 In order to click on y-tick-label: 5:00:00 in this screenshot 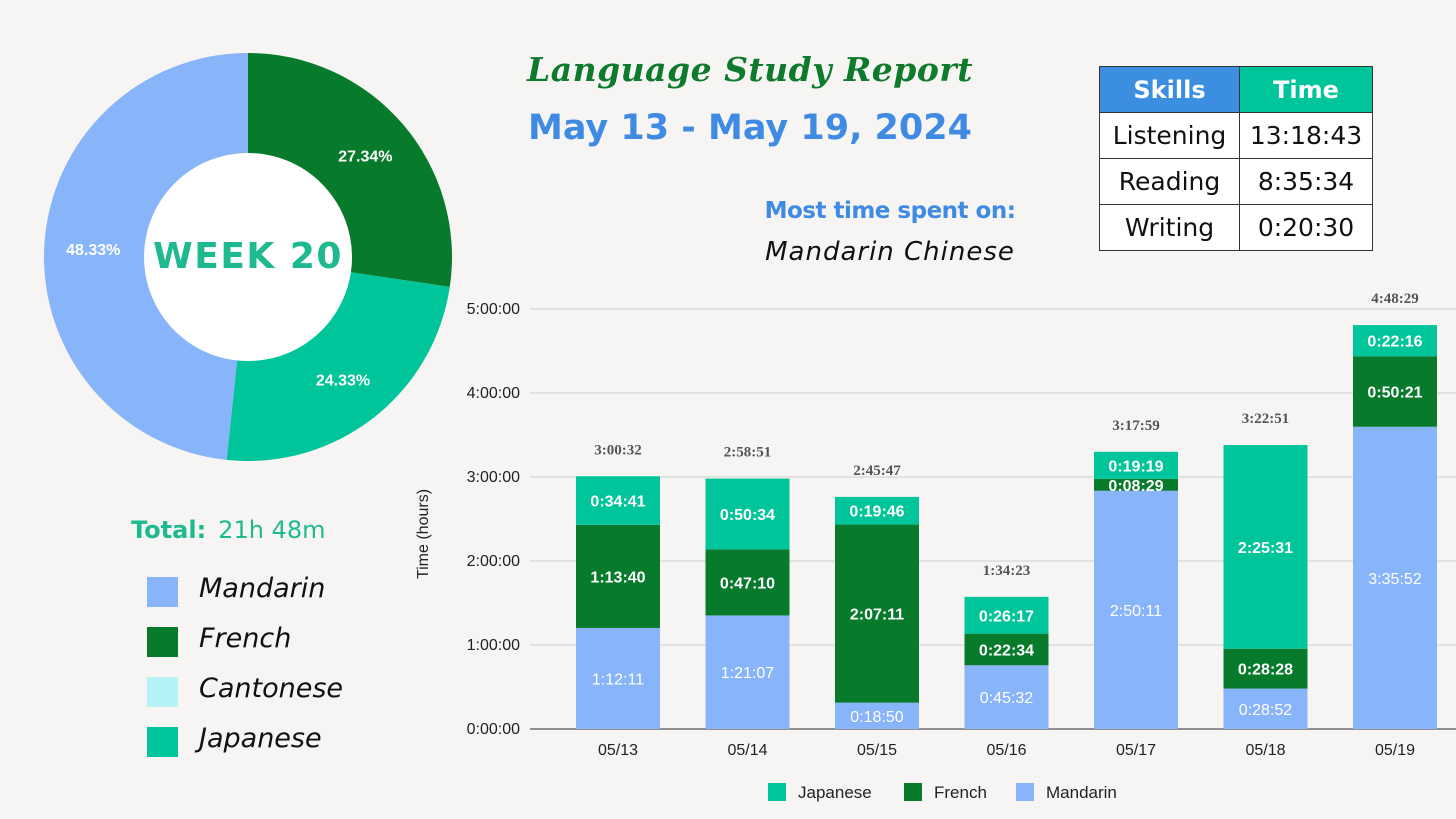, I will do `click(493, 309)`.